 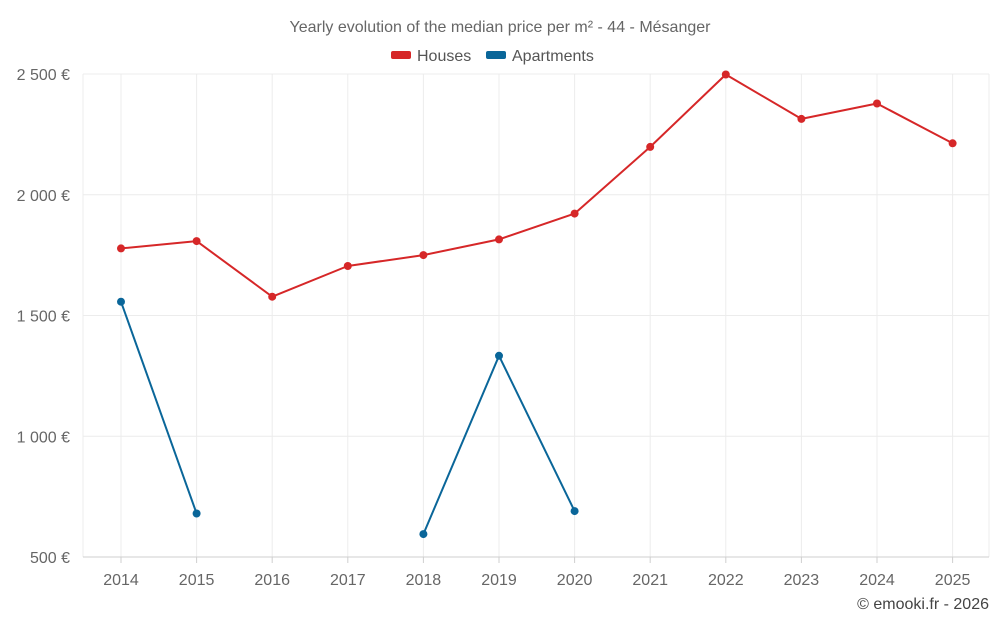 What do you see at coordinates (348, 580) in the screenshot?
I see `x-tick-label: 2017` at bounding box center [348, 580].